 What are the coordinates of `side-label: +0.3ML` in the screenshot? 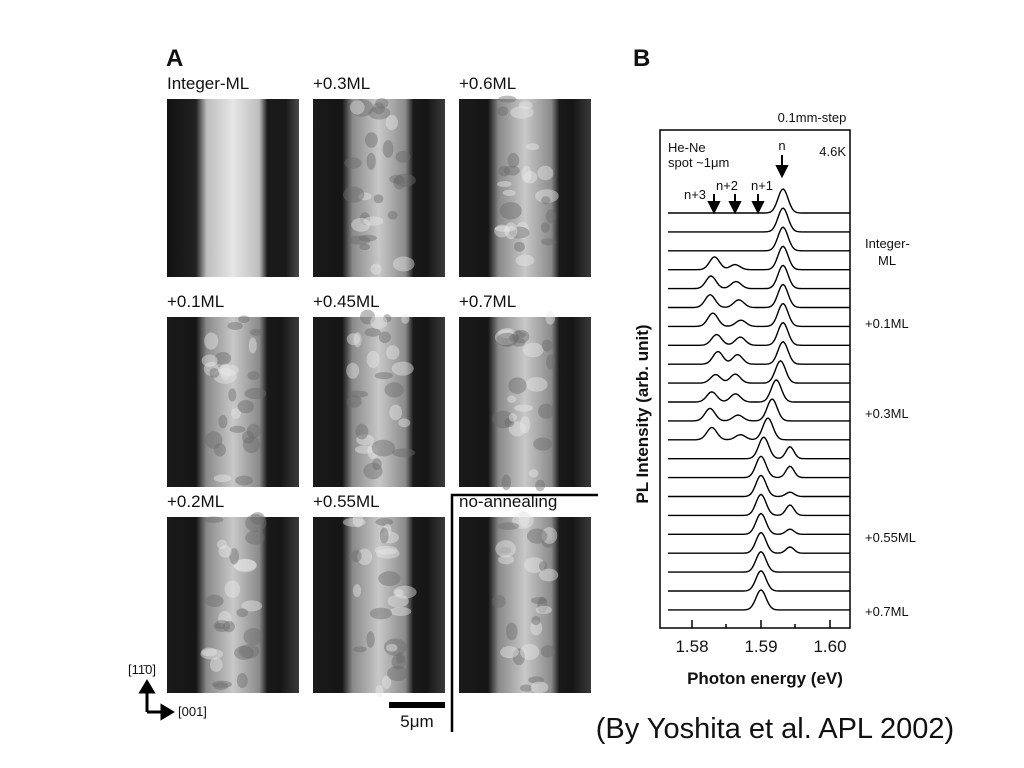 It's located at (887, 413).